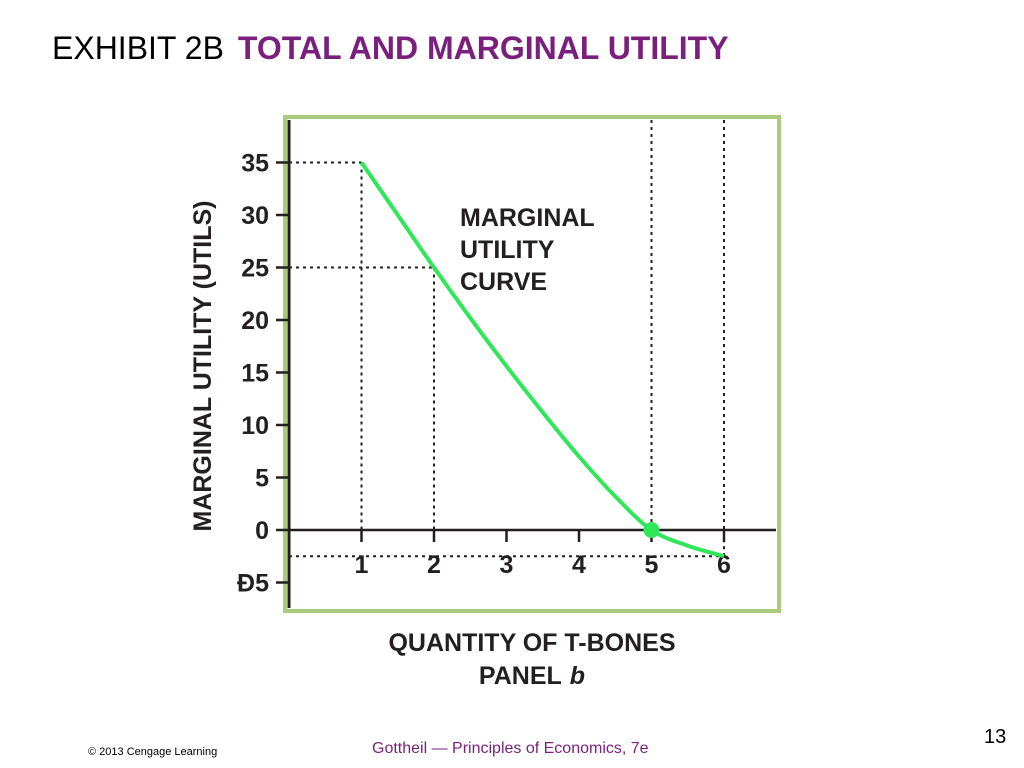  Describe the element at coordinates (253, 584) in the screenshot. I see `y-tick-label: Đ5` at that location.